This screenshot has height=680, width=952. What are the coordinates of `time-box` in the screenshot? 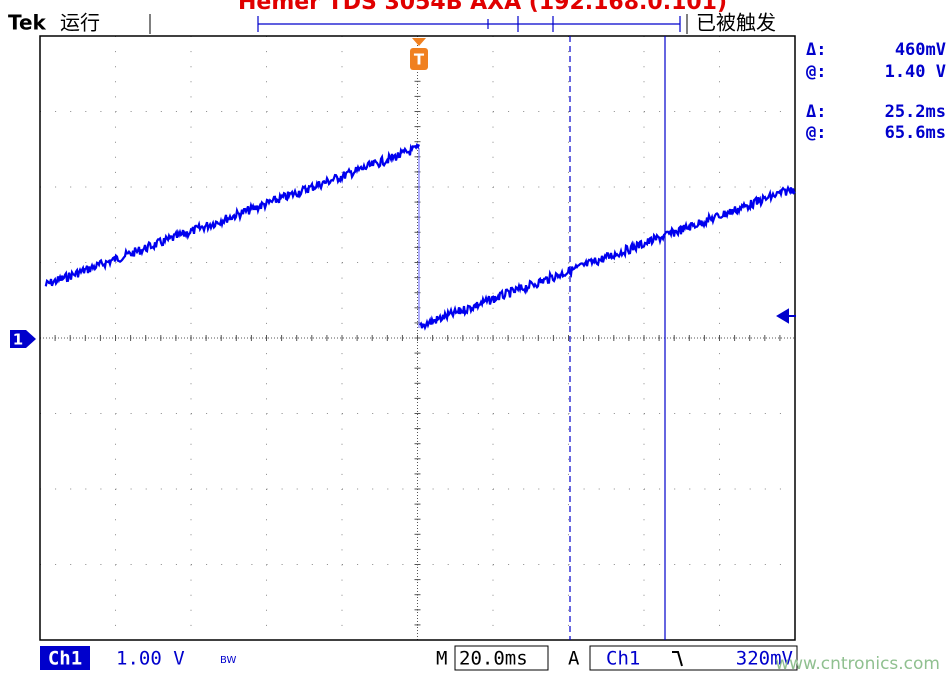 It's located at (501, 658).